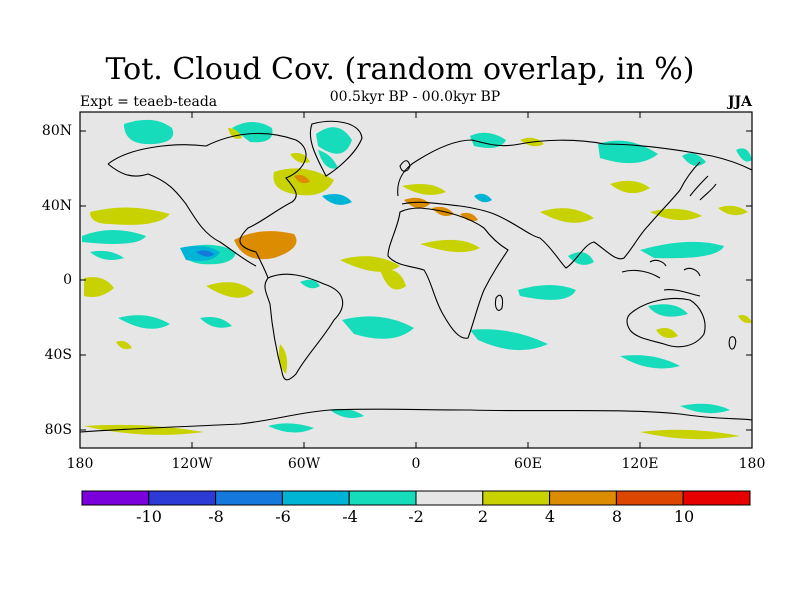  Describe the element at coordinates (56, 206) in the screenshot. I see `lat-label-40n: 40N` at that location.